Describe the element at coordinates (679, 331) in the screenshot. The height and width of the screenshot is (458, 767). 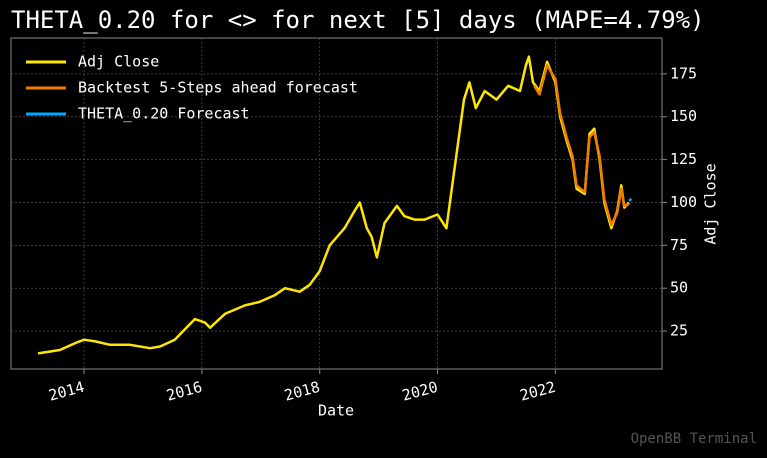
I see `y-tick-label: 25` at that location.